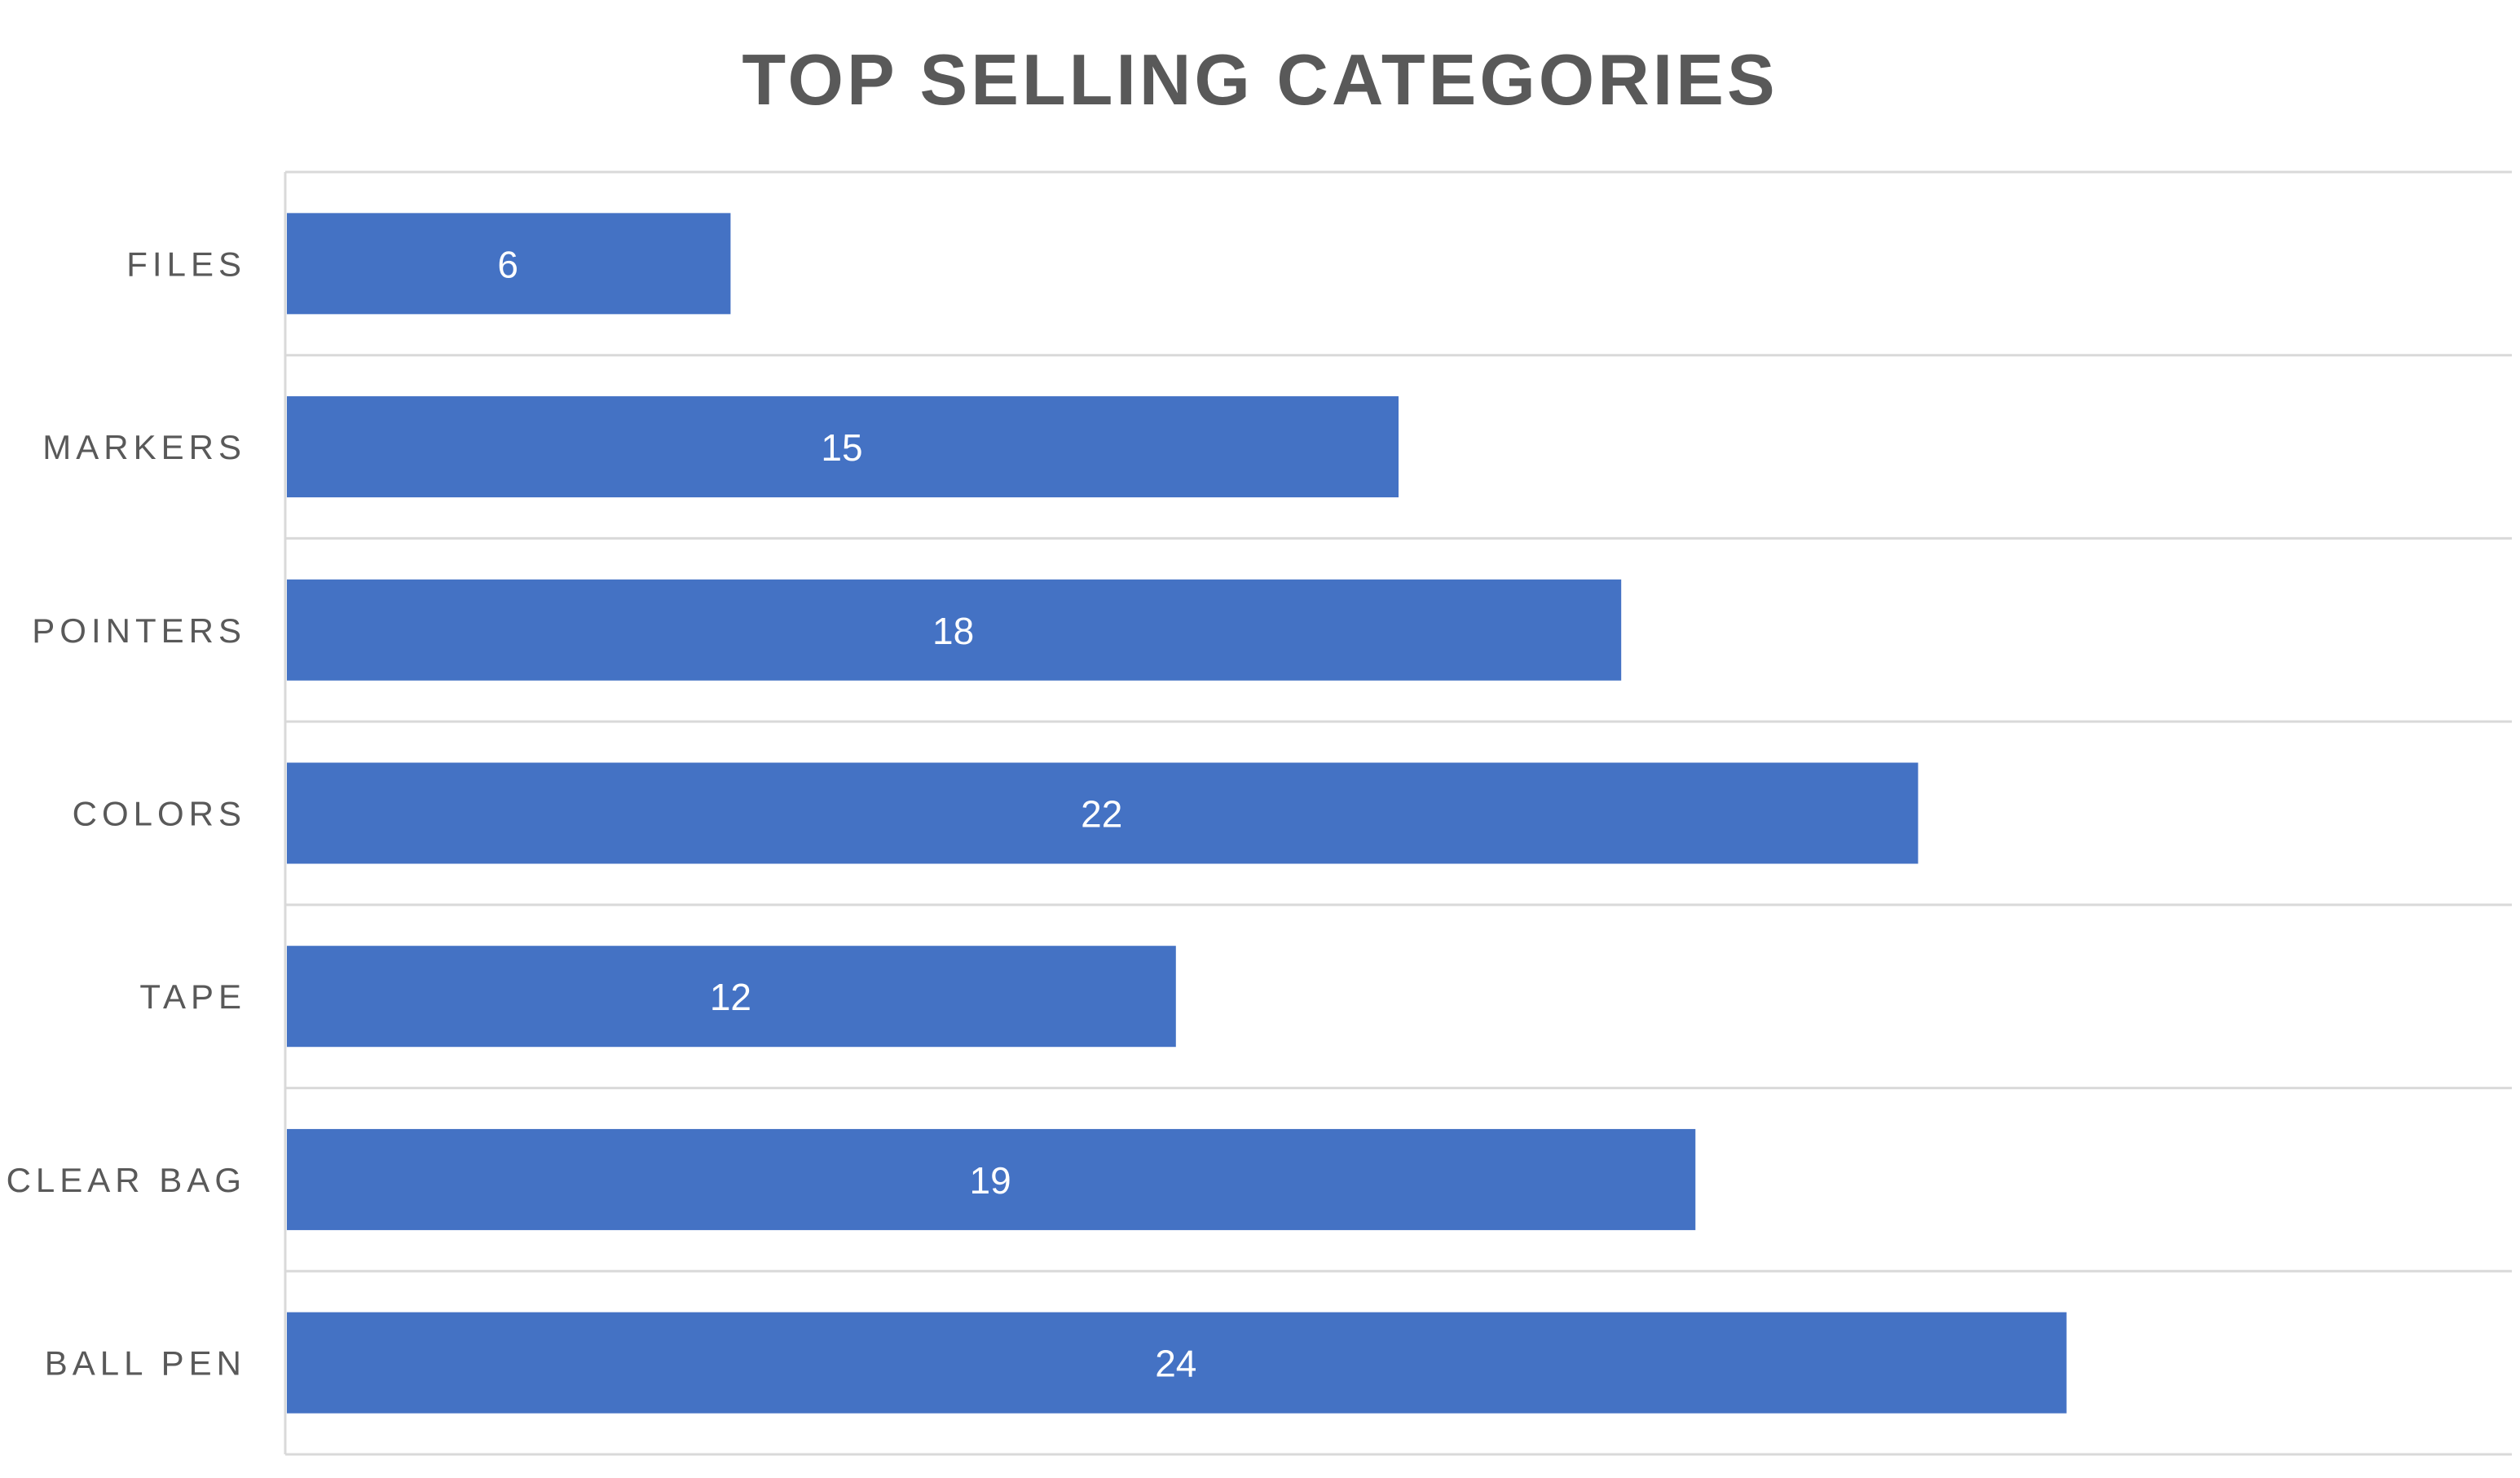  I want to click on data-label: 6, so click(507, 264).